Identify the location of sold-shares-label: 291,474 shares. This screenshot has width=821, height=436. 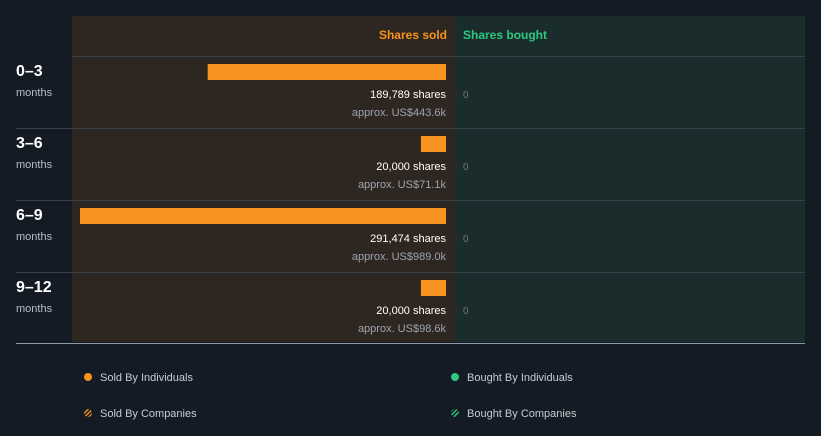
(408, 239).